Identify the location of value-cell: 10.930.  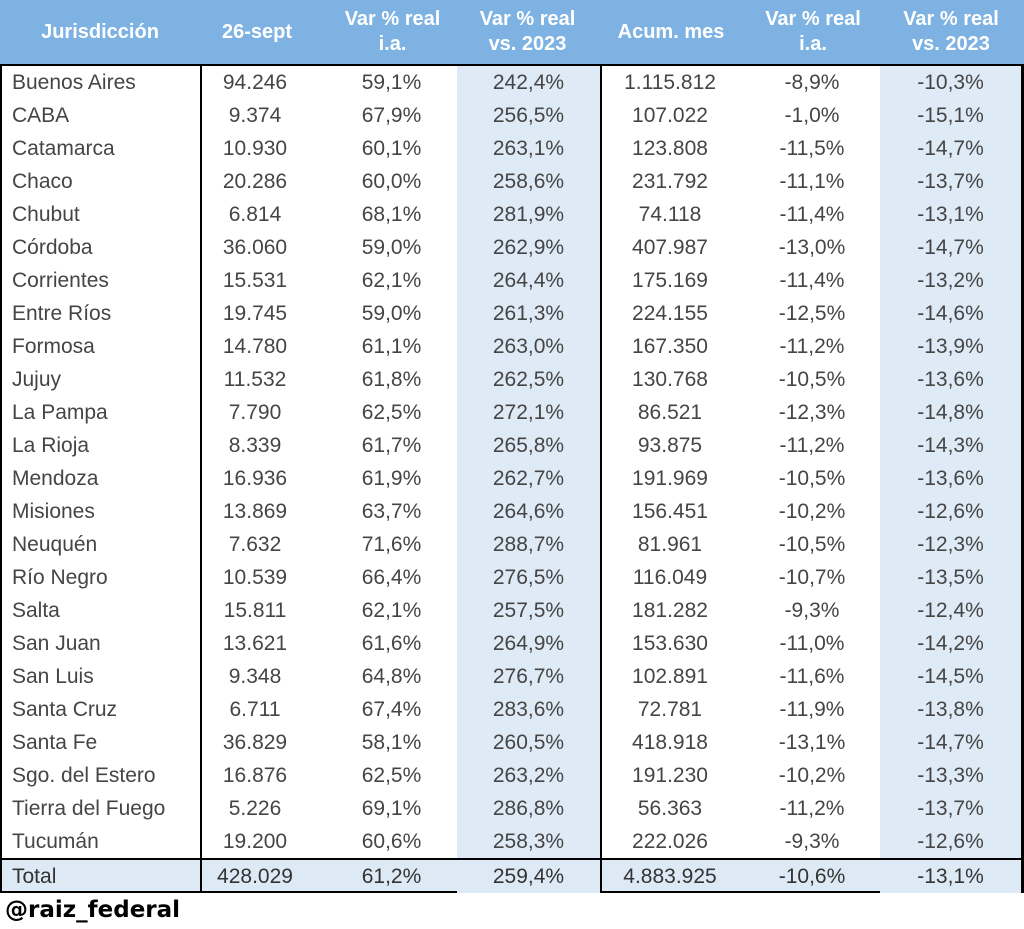
(255, 148).